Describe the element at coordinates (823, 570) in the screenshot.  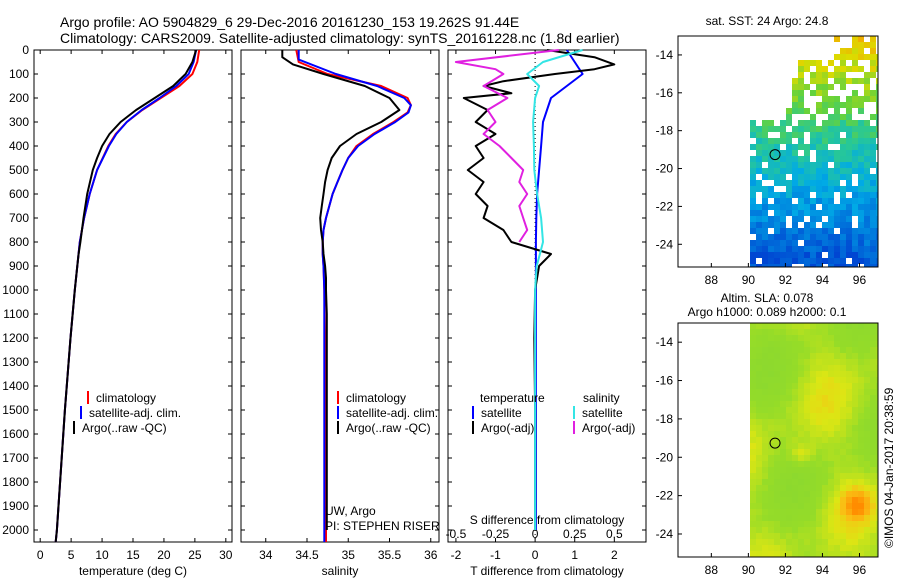
I see `map-x-tick-label: 94` at that location.